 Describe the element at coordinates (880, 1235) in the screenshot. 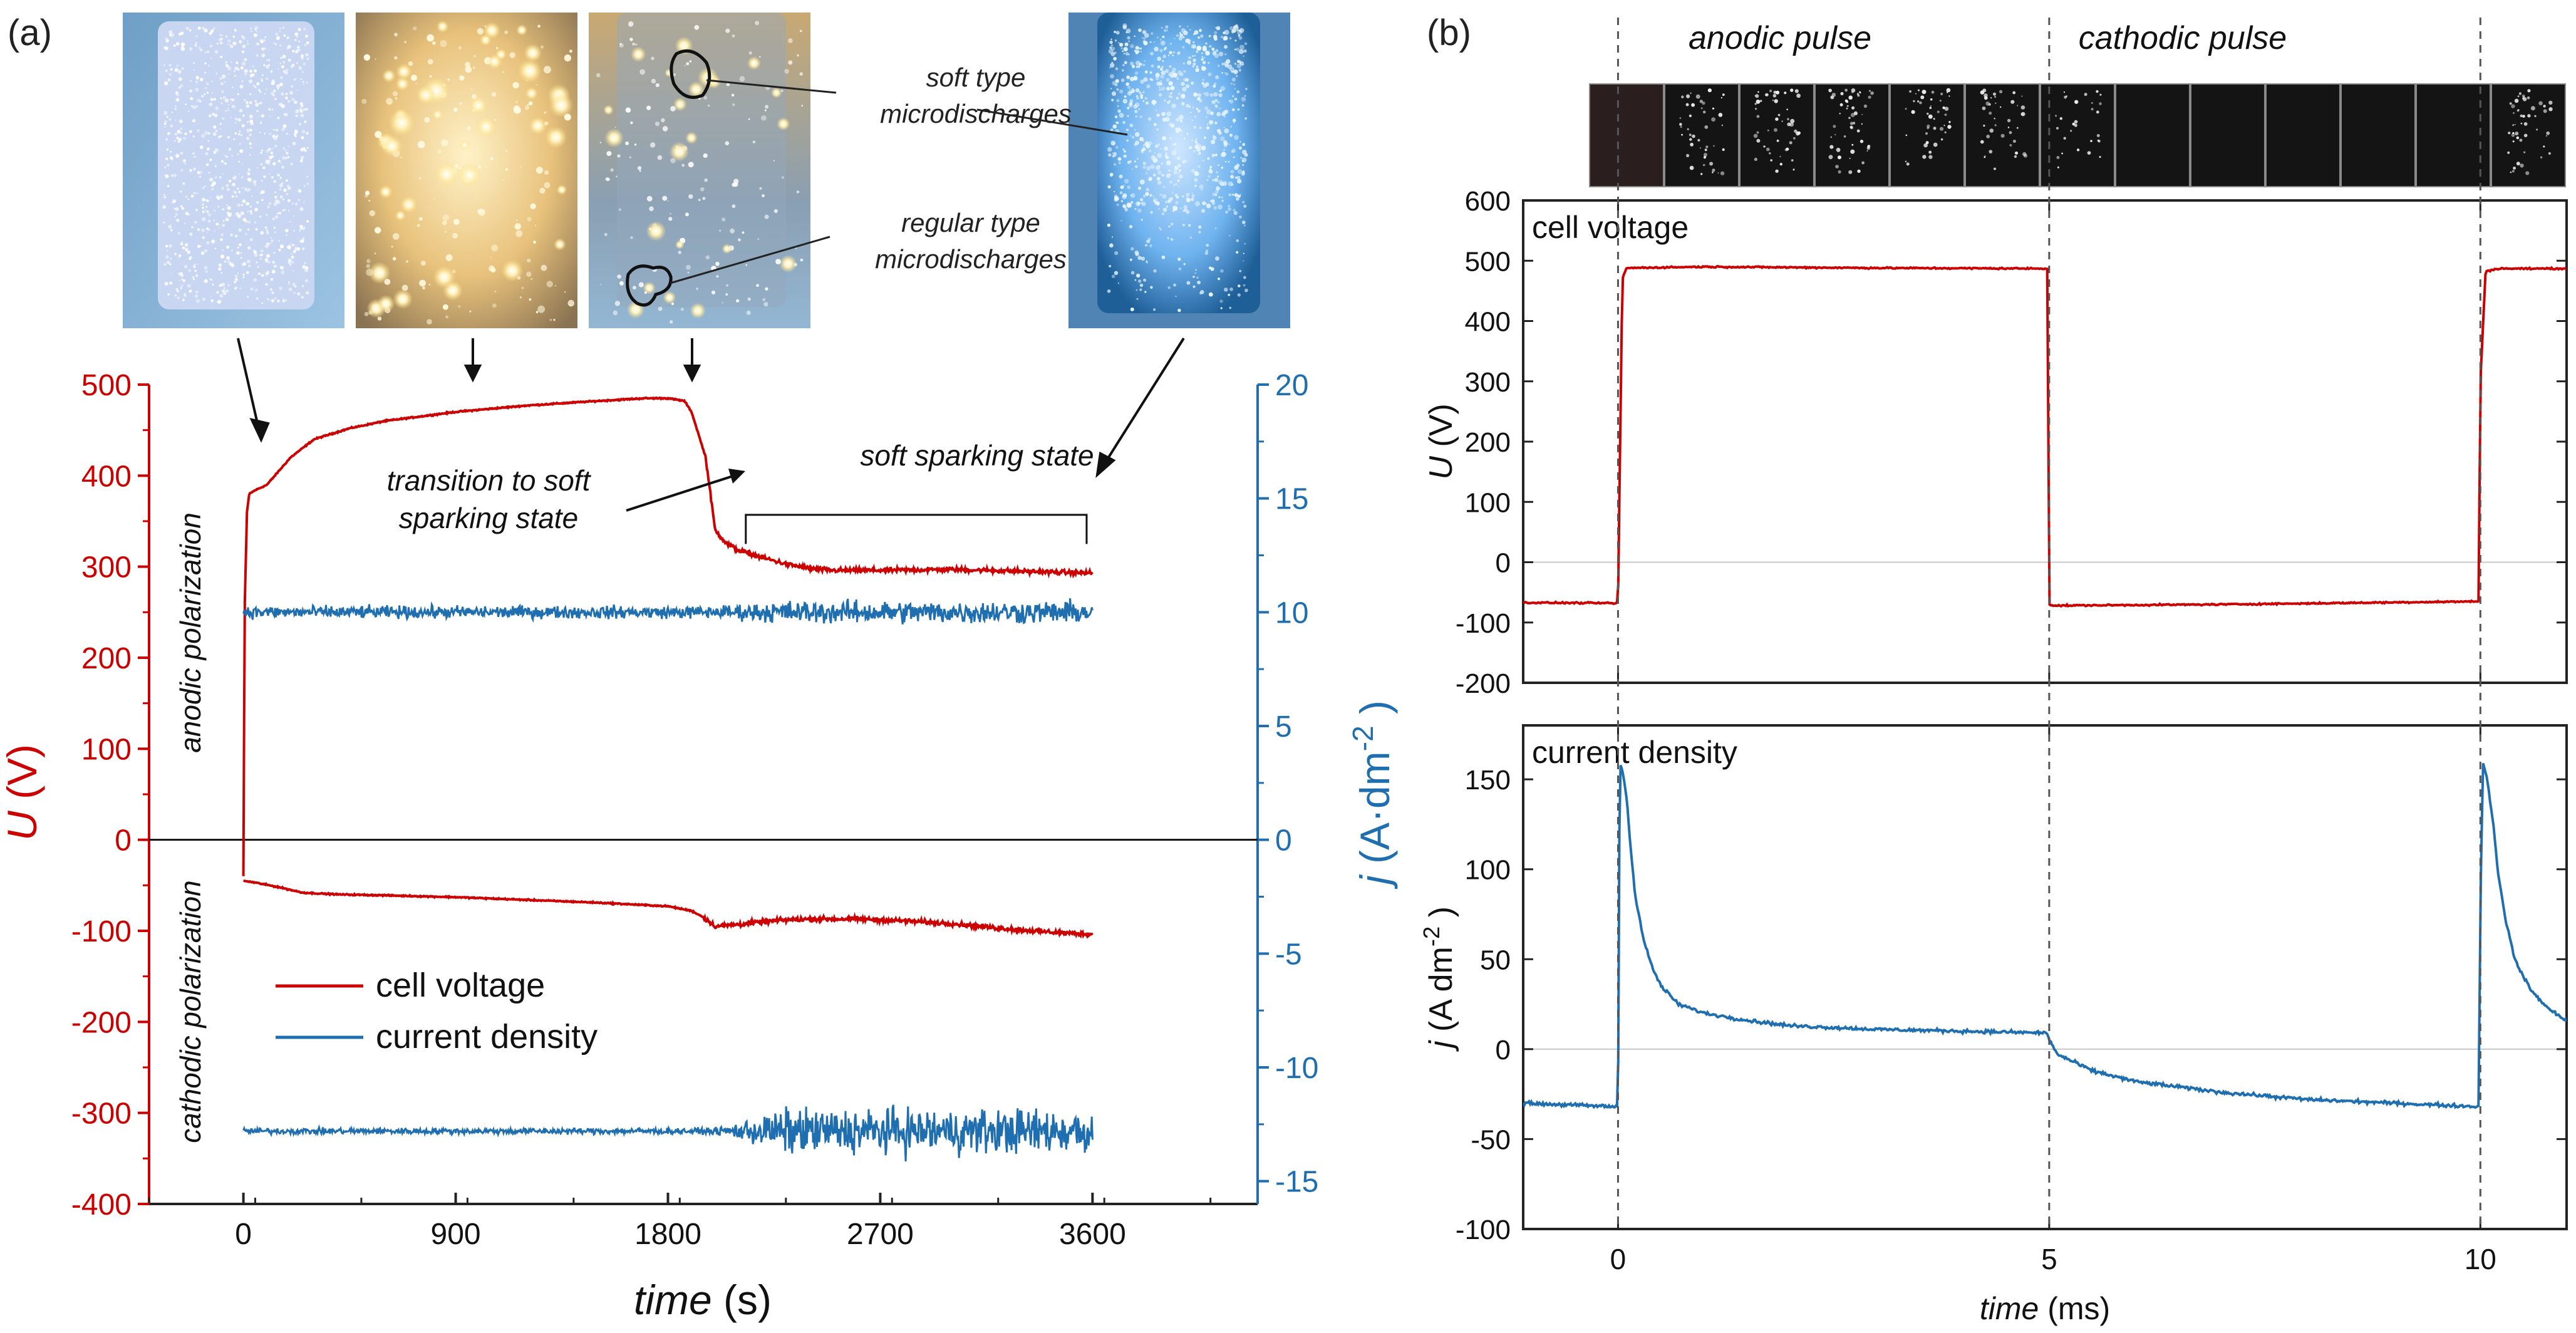

I see `x-tick-label-a: 2700` at that location.